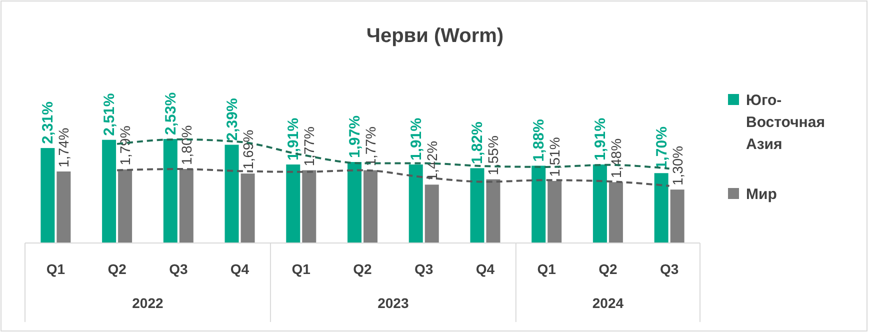 This screenshot has height=333, width=869. Describe the element at coordinates (616, 158) in the screenshot. I see `data-label: 1,48%` at that location.